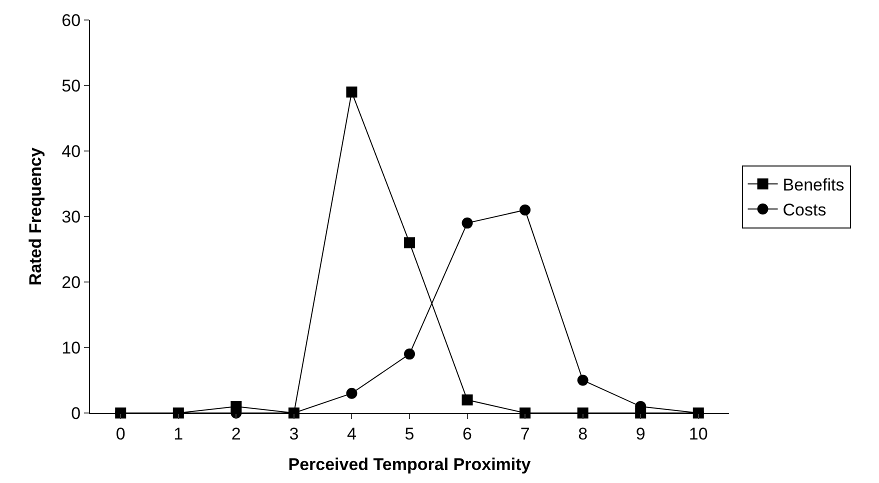 The height and width of the screenshot is (483, 879). What do you see at coordinates (36, 216) in the screenshot?
I see `y-axis-title: Rated Frequency` at bounding box center [36, 216].